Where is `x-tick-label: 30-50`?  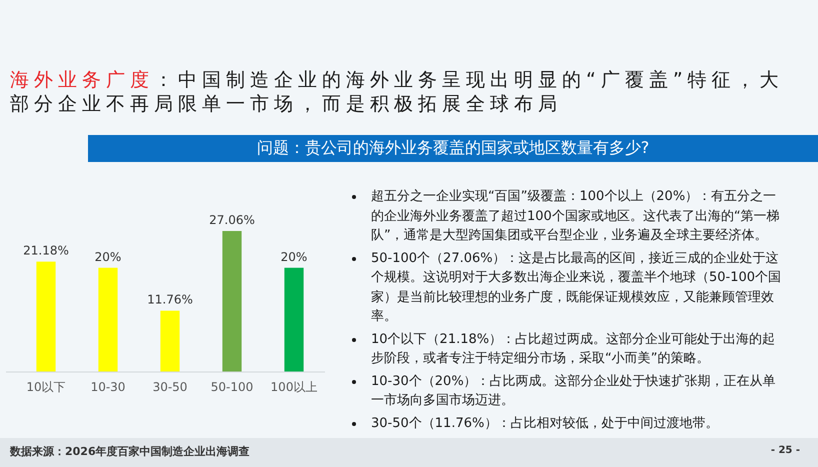 x-tick-label: 30-50 is located at coordinates (170, 387).